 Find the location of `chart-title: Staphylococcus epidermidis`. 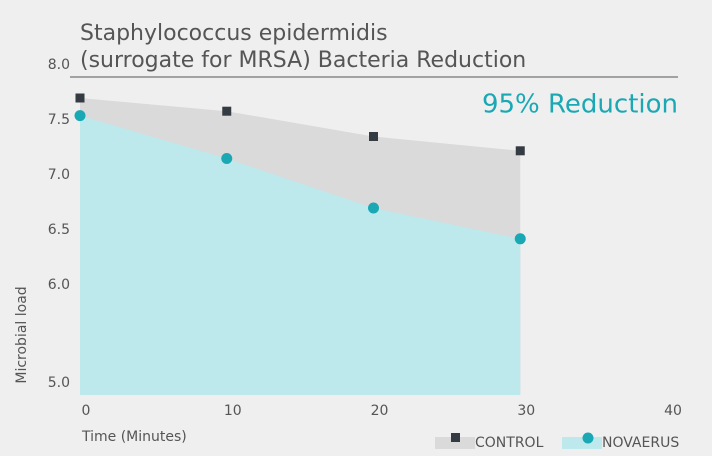

chart-title: Staphylococcus epidermidis is located at coordinates (234, 33).